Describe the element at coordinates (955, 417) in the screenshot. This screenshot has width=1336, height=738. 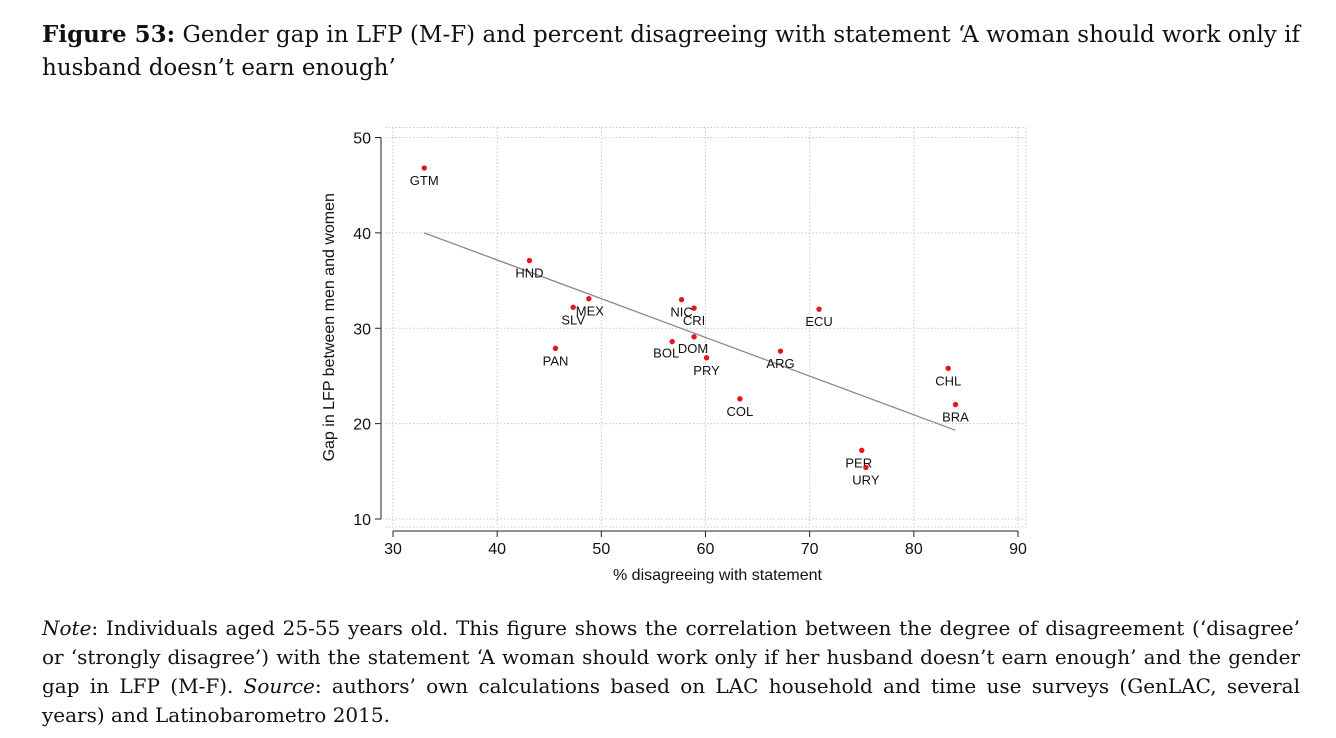
I see `point-label-bra: BRA` at that location.